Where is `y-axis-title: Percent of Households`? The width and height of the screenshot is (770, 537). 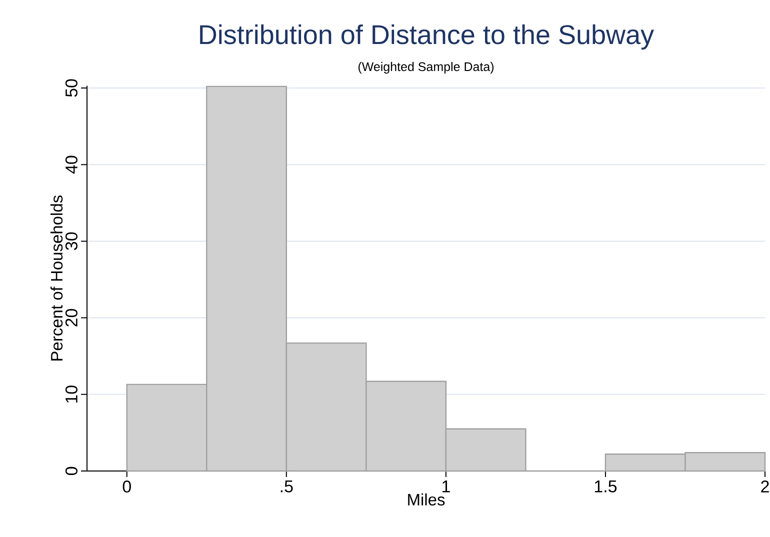
y-axis-title: Percent of Households is located at coordinates (56, 278).